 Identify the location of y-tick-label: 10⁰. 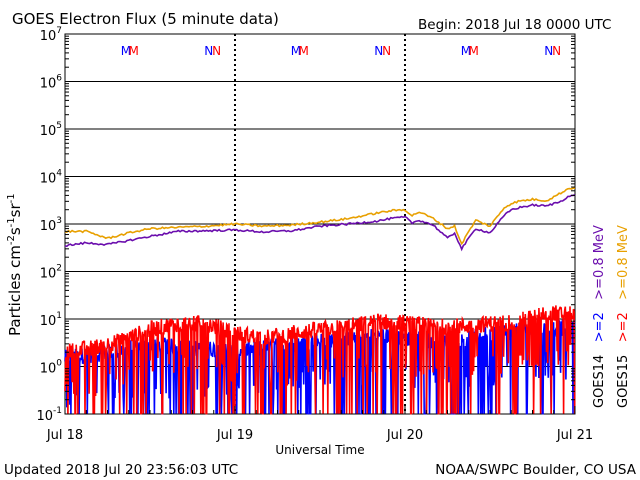
(51, 368).